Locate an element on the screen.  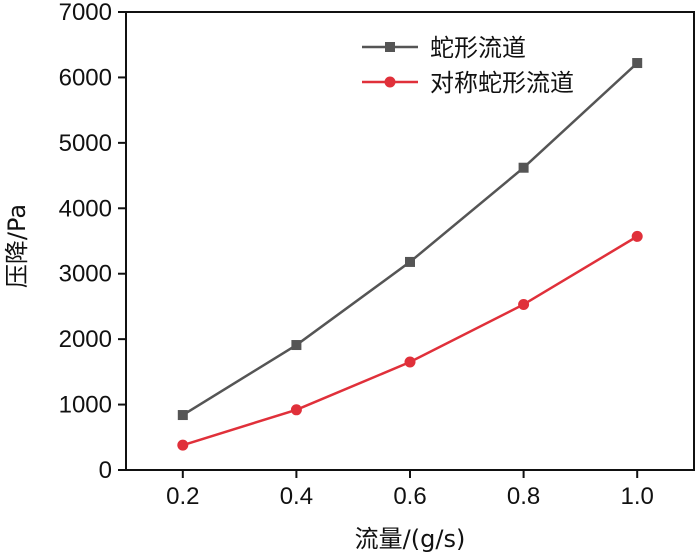
x-axis-tick-label: 1.0 is located at coordinates (637, 496).